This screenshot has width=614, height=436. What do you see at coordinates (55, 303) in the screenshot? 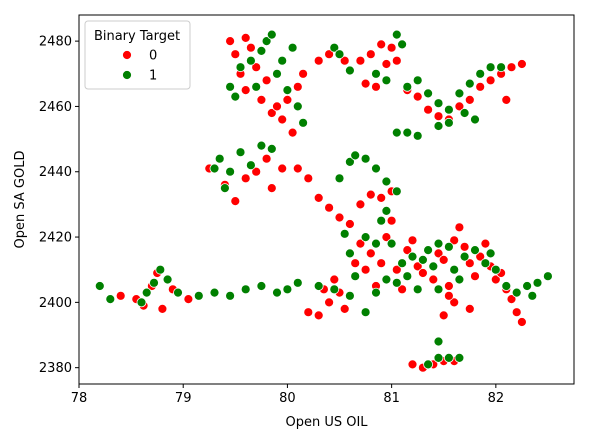
I see `y-tick-label-1: 2400` at bounding box center [55, 303].